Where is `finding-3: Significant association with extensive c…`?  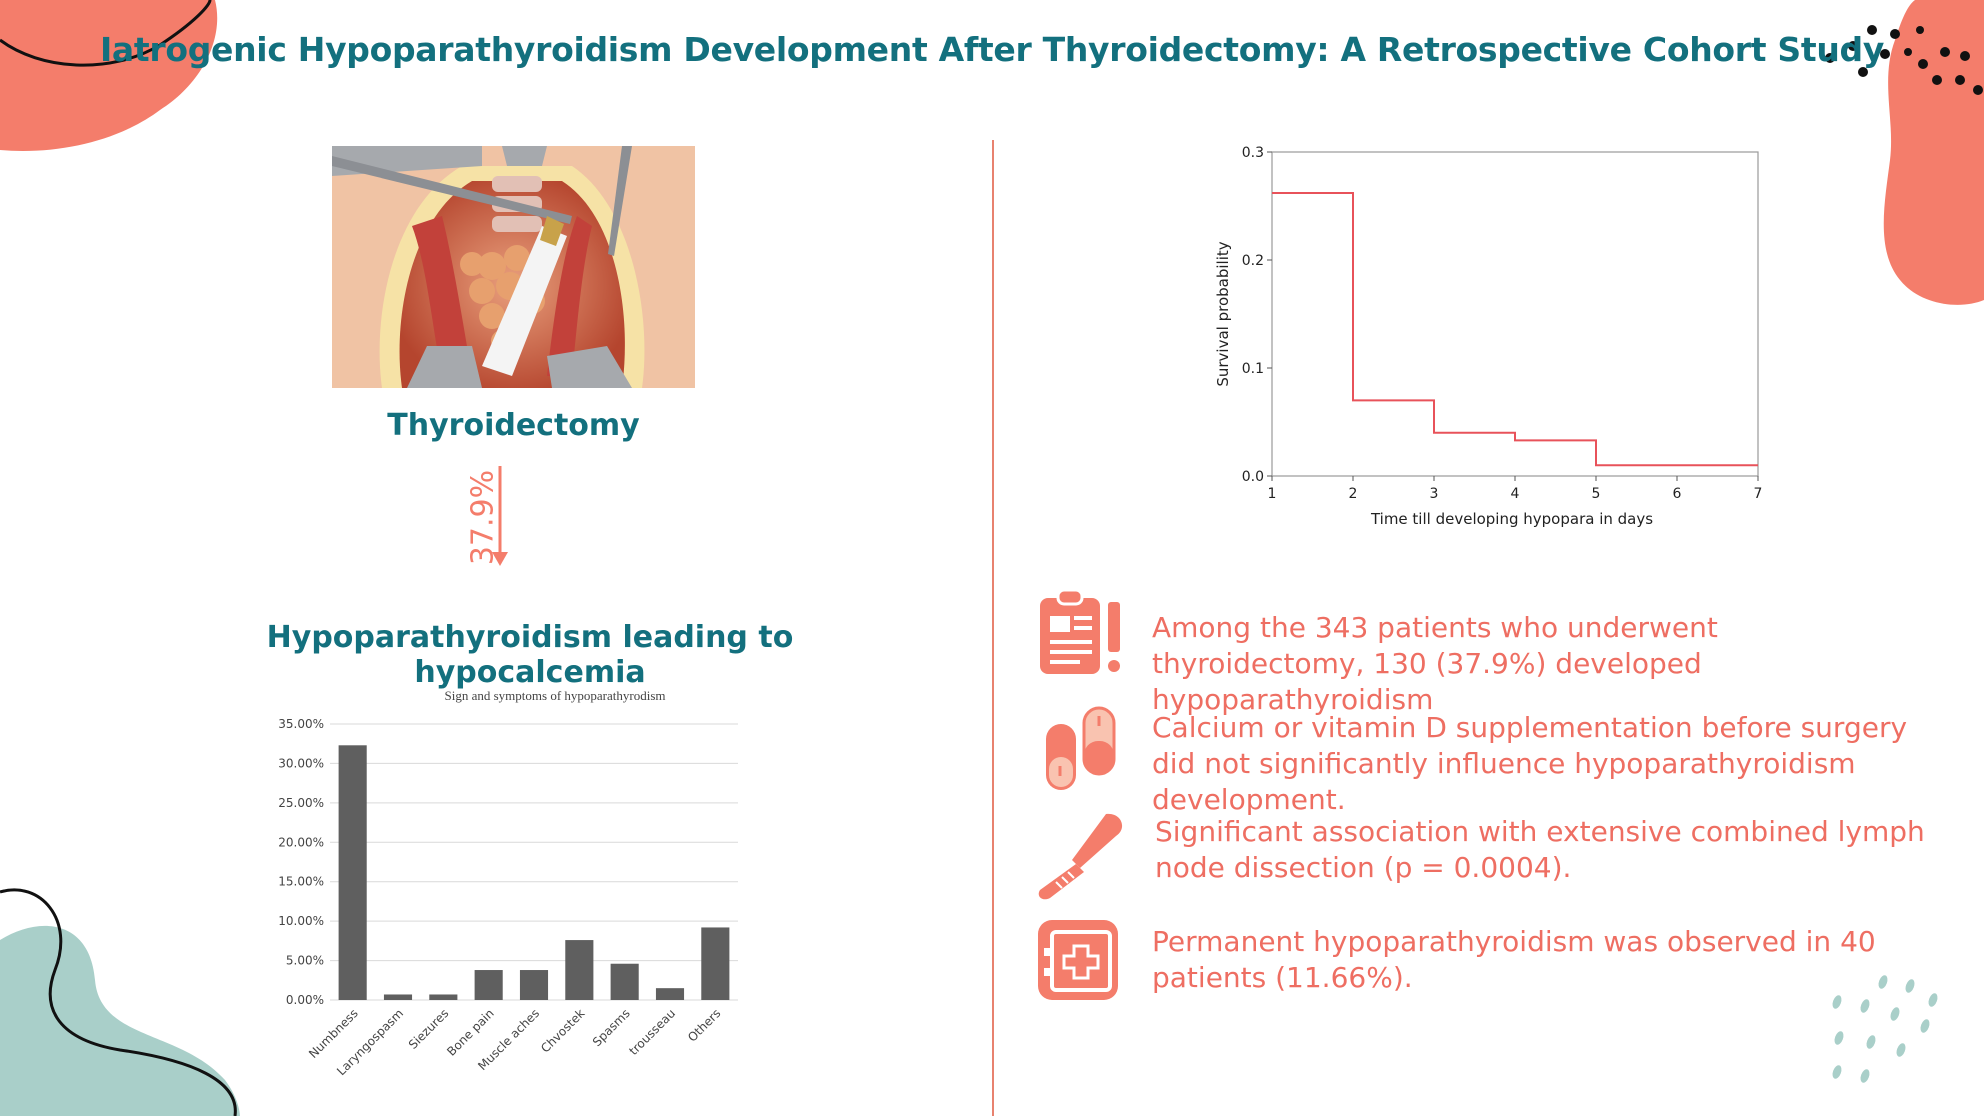
finding-3: Significant association with extensive c… is located at coordinates (1540, 849).